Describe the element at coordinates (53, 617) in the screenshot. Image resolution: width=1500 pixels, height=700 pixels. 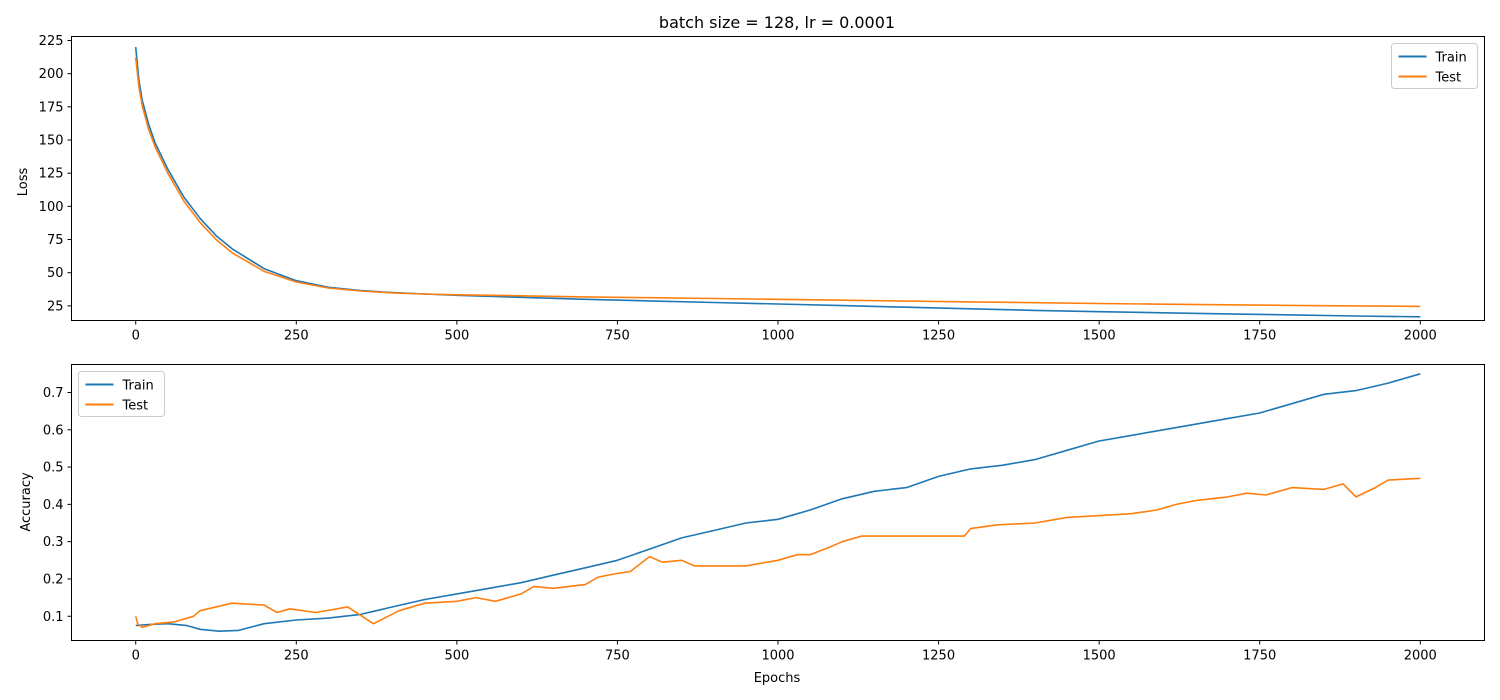
I see `accuracy-y-tick-label: 0.1` at that location.